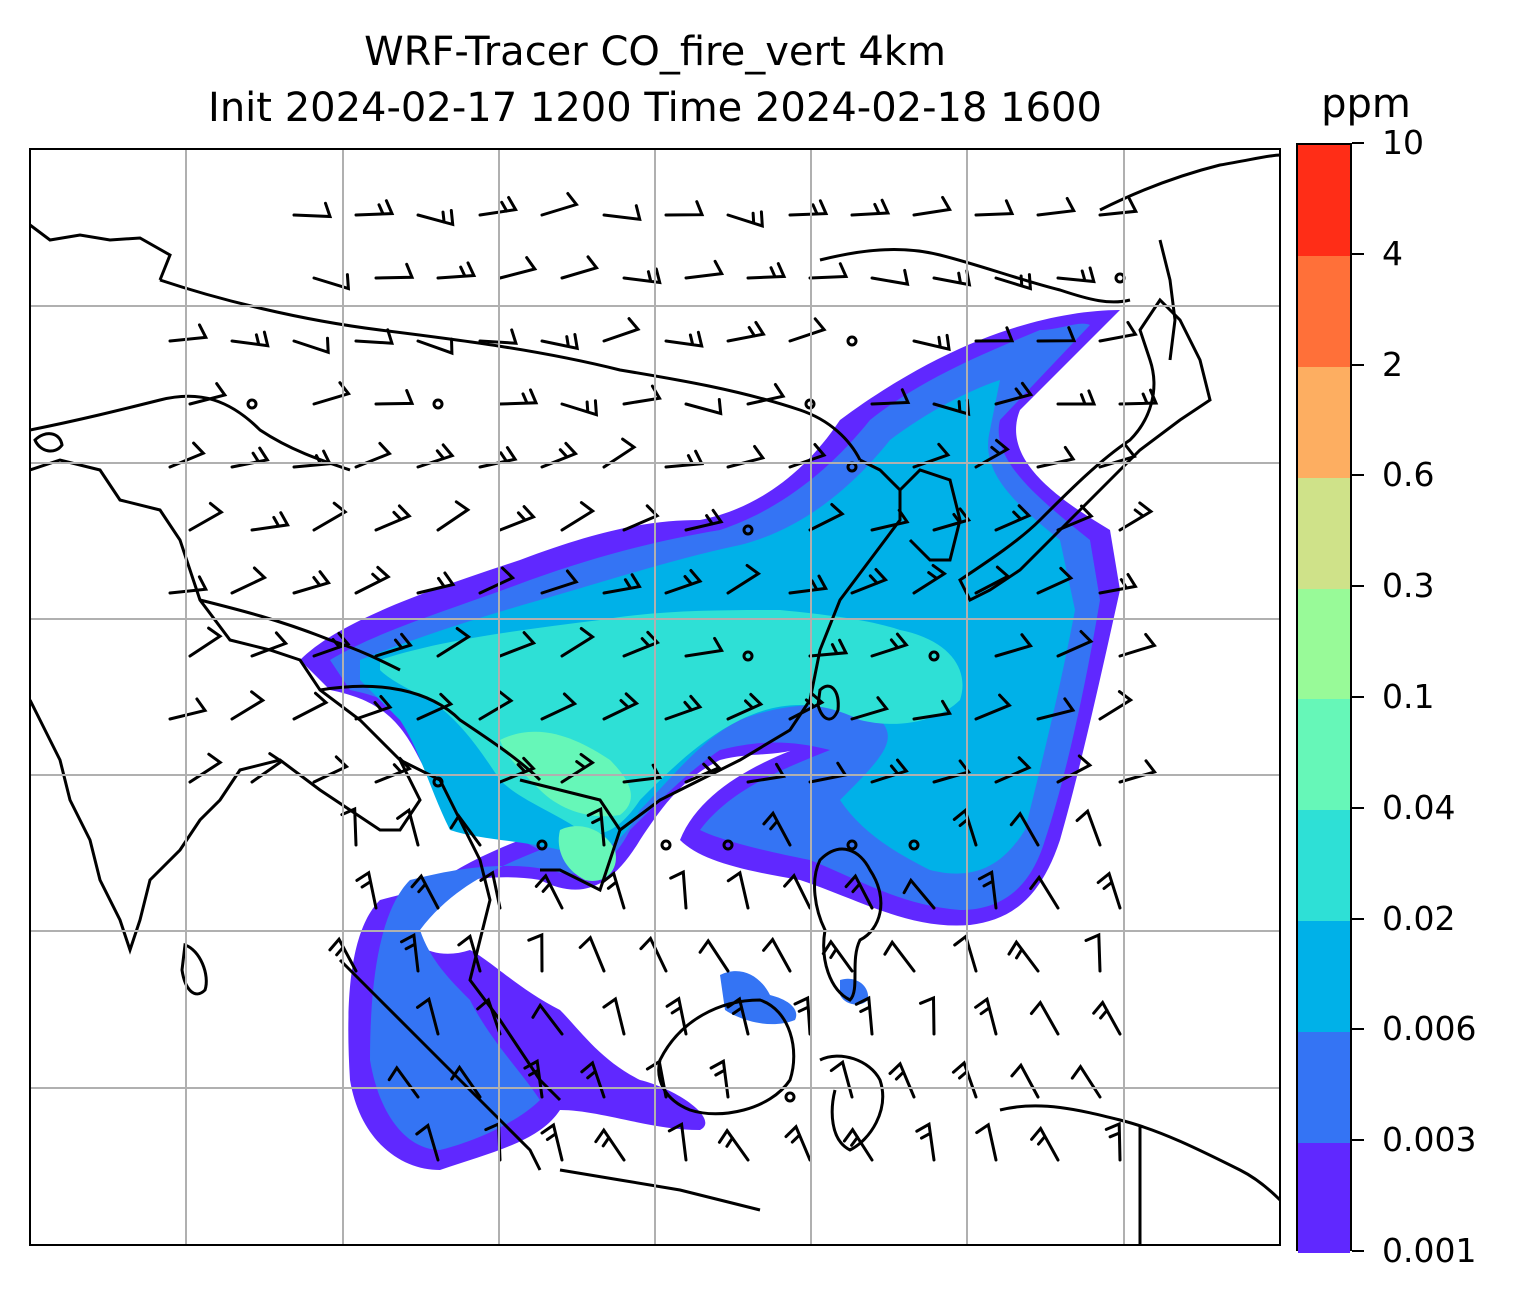 The height and width of the screenshot is (1306, 1528). Describe the element at coordinates (1429, 1250) in the screenshot. I see `colorbar-tick-label: 0.001` at that location.